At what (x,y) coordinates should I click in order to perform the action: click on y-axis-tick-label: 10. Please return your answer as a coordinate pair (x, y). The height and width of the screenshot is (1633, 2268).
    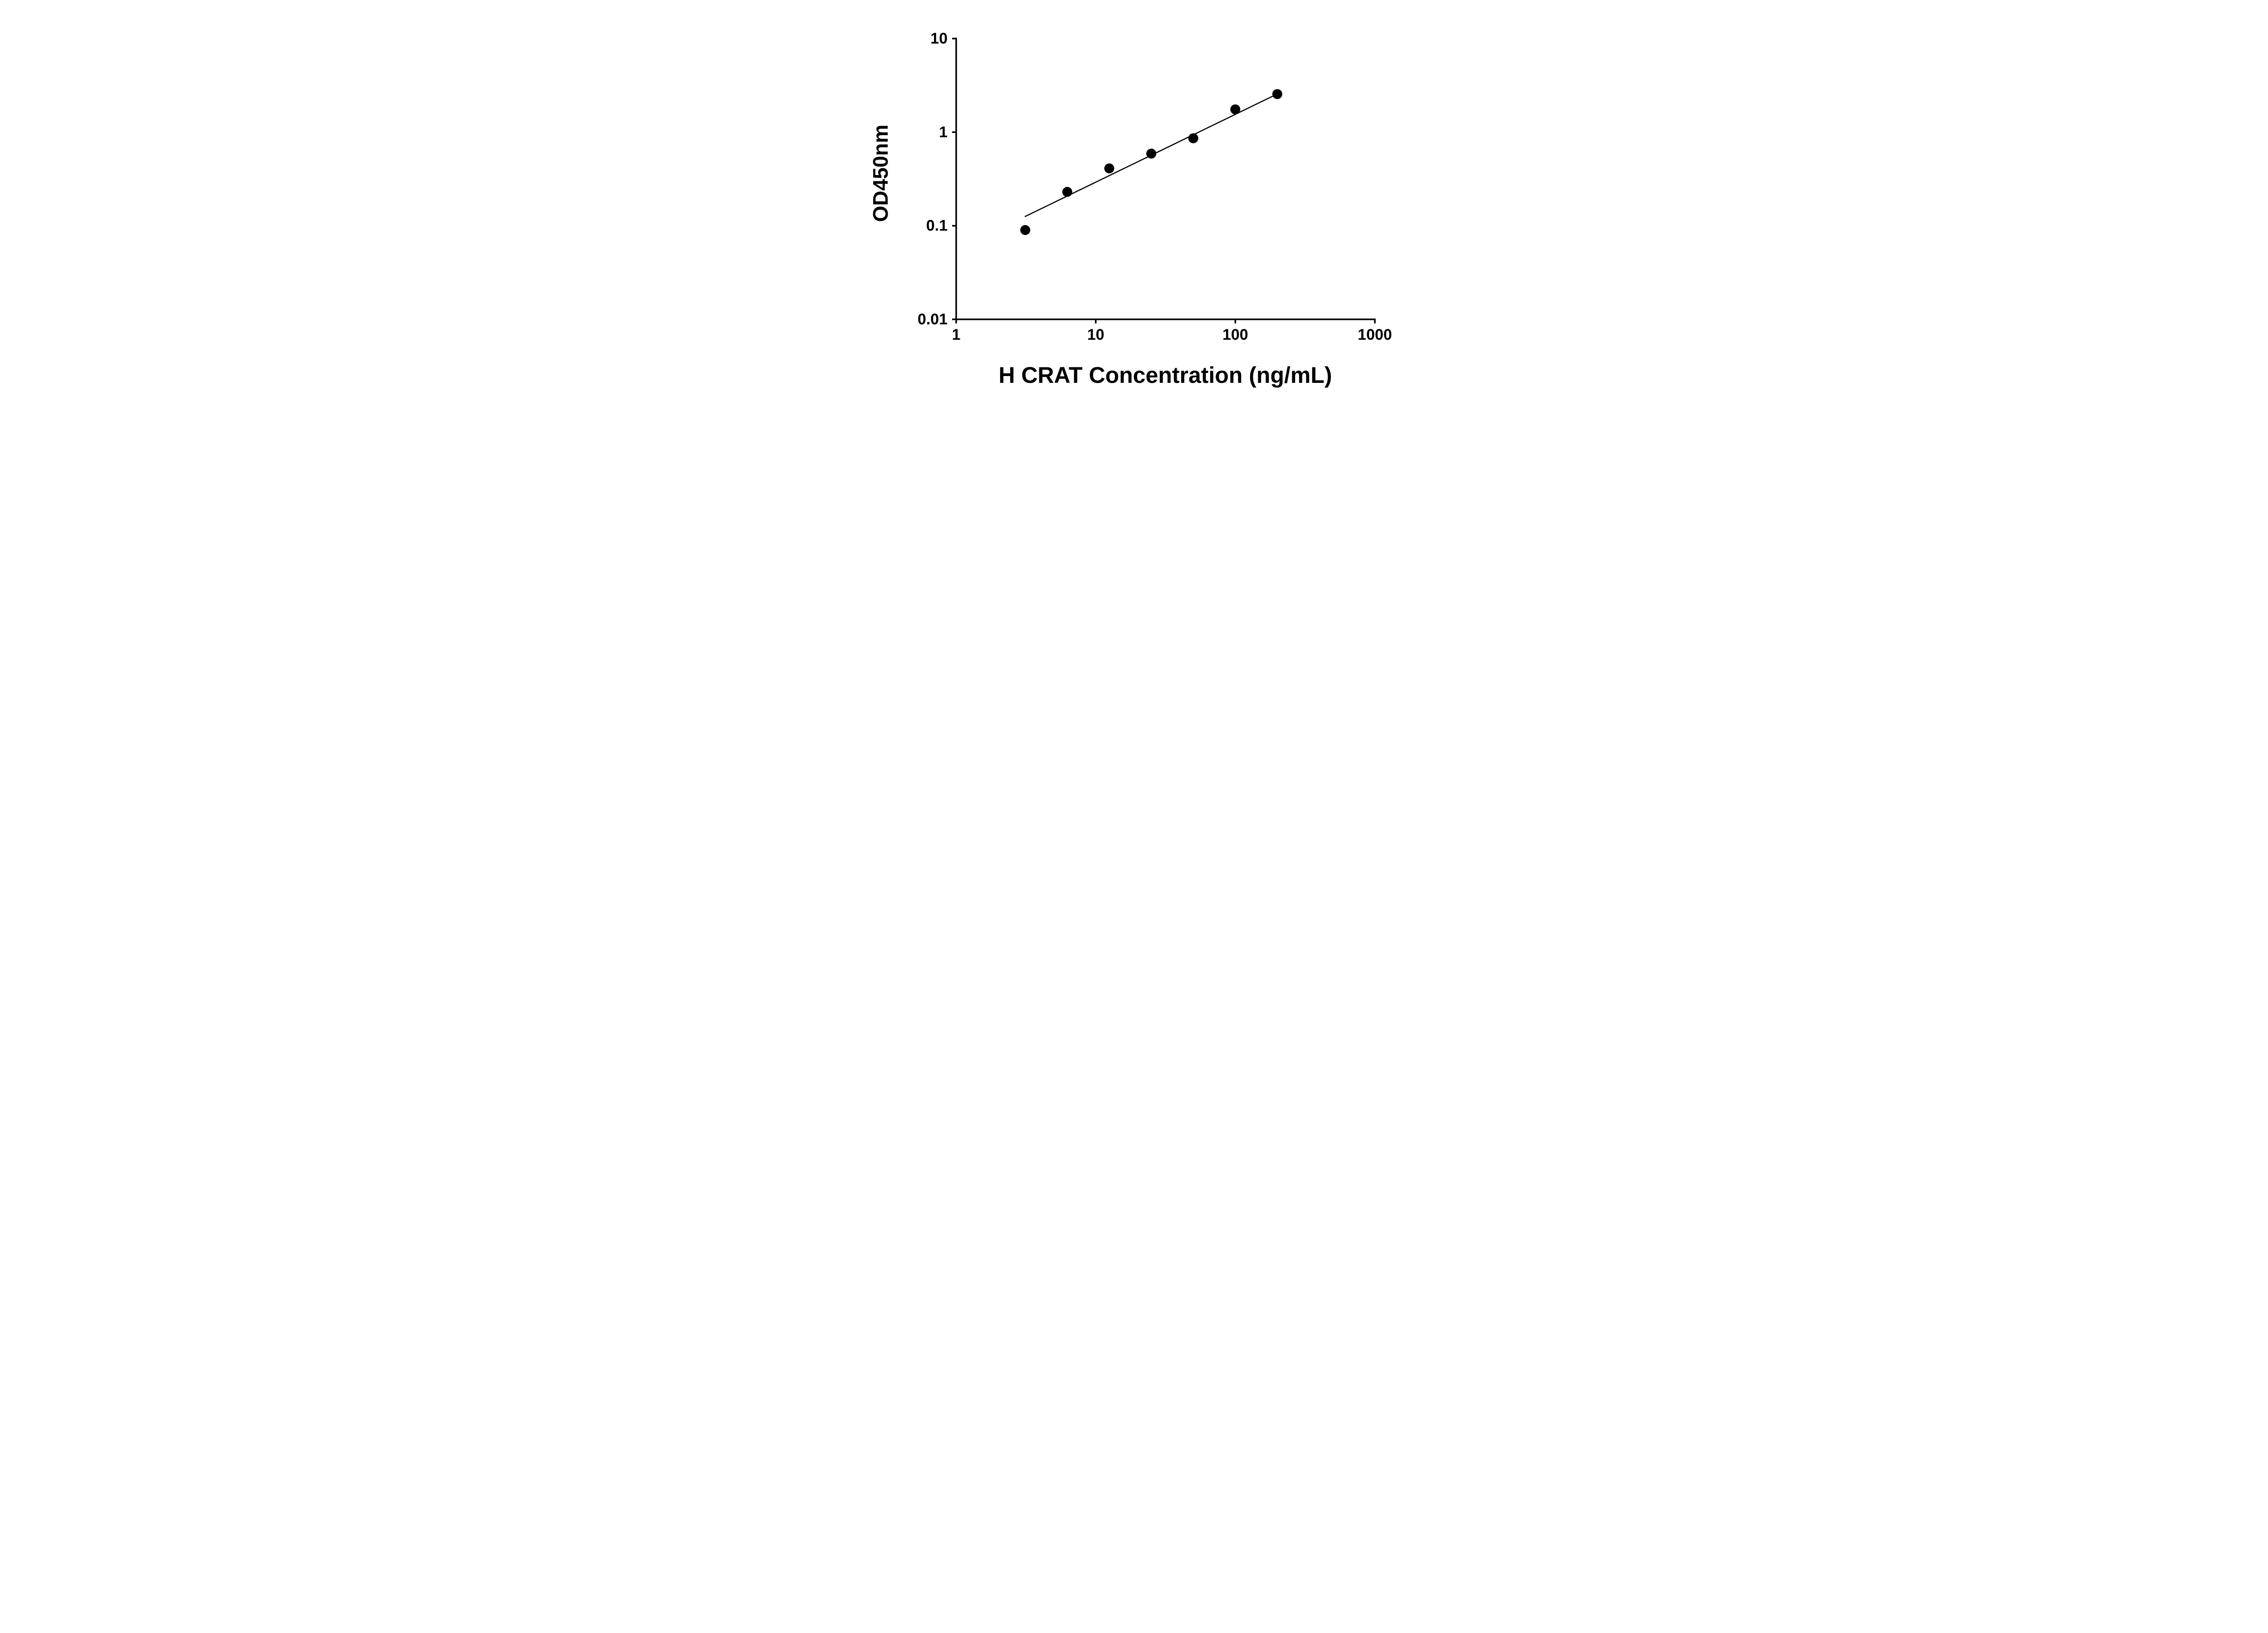
    Looking at the image, I should click on (939, 38).